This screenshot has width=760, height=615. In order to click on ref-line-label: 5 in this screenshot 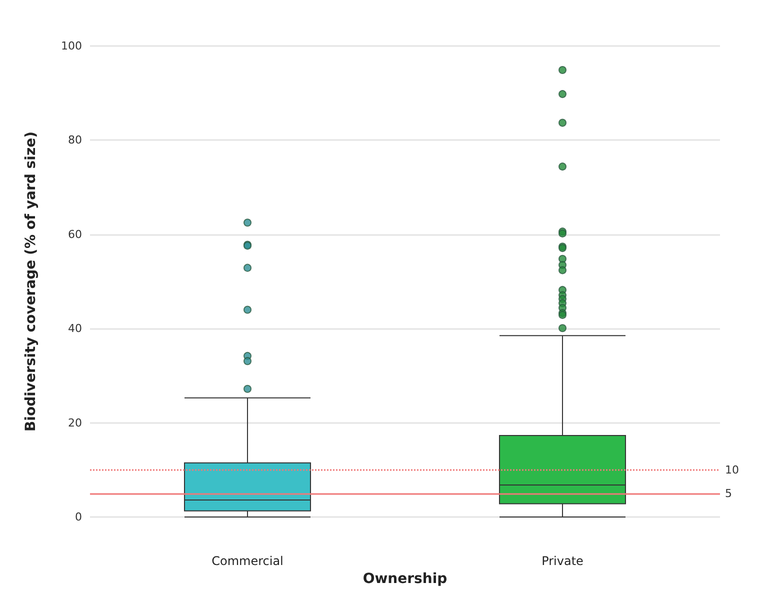, I will do `click(728, 493)`.